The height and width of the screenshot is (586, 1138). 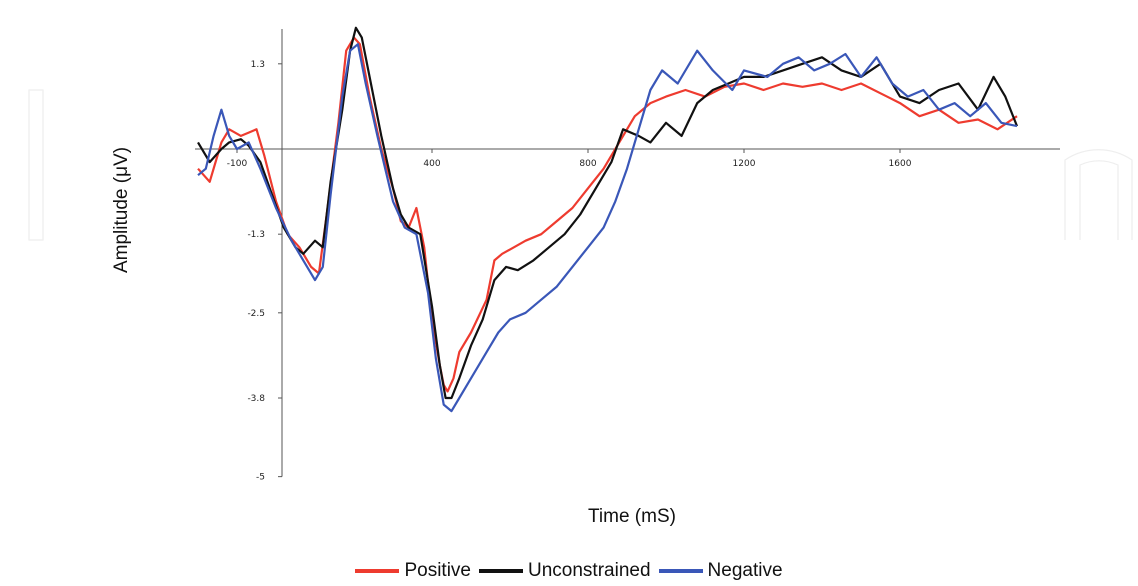 I want to click on legend: Positive Unconstrained Negative, so click(x=569, y=571).